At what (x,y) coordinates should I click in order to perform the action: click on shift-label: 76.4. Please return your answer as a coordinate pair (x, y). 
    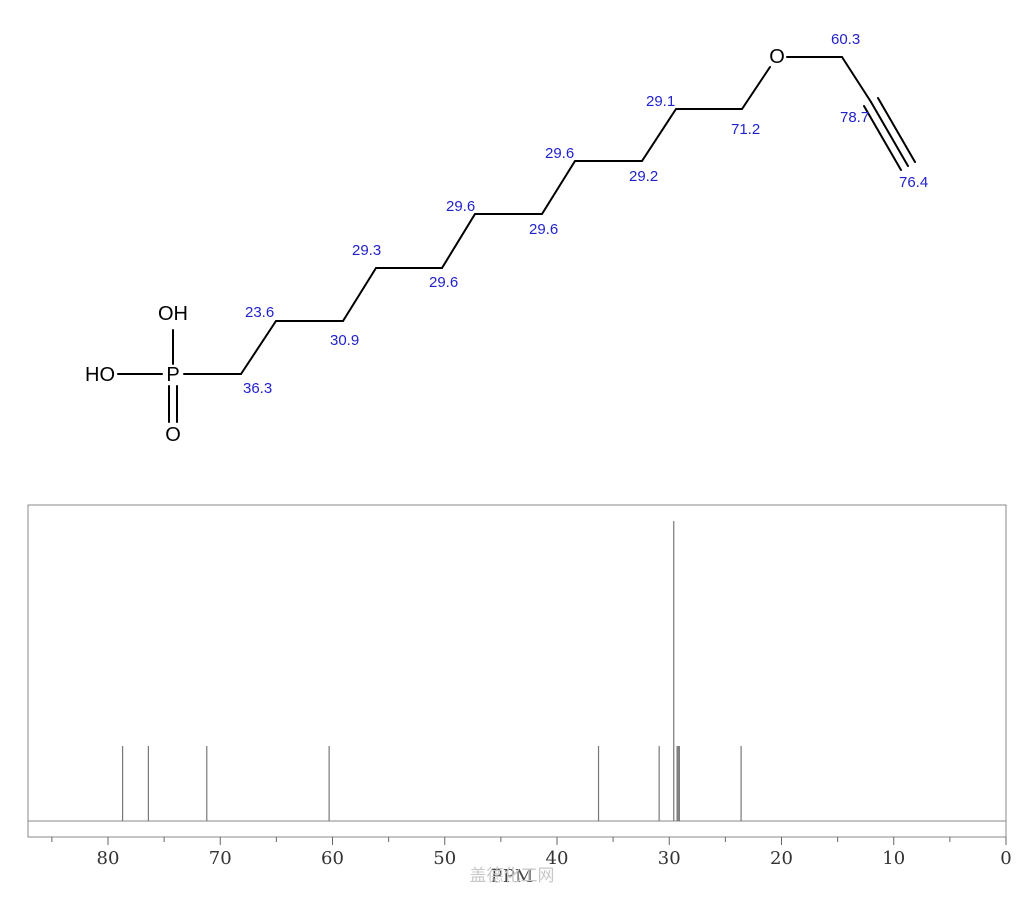
    Looking at the image, I should click on (913, 182).